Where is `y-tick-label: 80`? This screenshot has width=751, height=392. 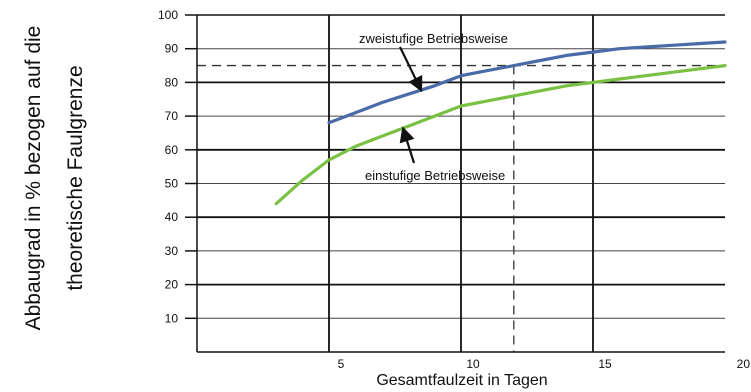 y-tick-label: 80 is located at coordinates (172, 82).